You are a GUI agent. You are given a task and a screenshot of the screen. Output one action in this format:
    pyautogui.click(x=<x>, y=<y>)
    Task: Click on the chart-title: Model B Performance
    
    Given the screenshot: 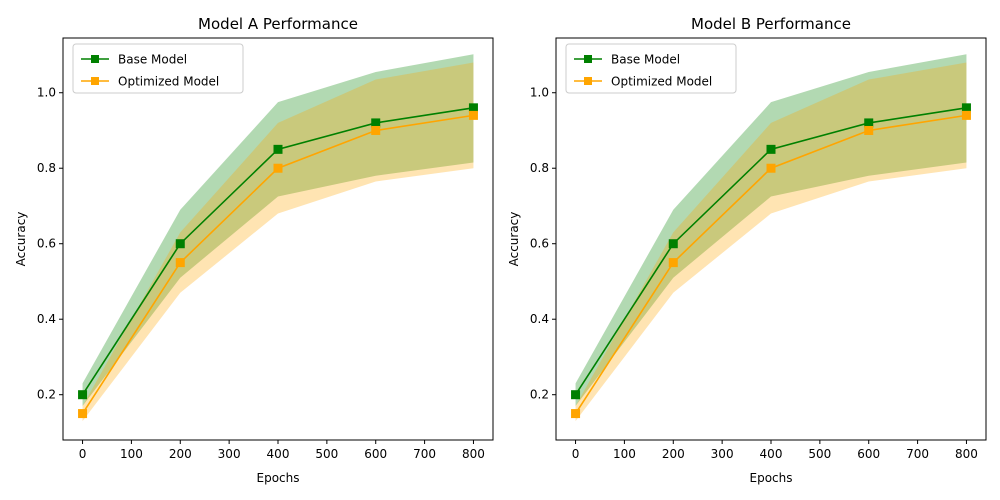 What is the action you would take?
    pyautogui.click(x=771, y=24)
    